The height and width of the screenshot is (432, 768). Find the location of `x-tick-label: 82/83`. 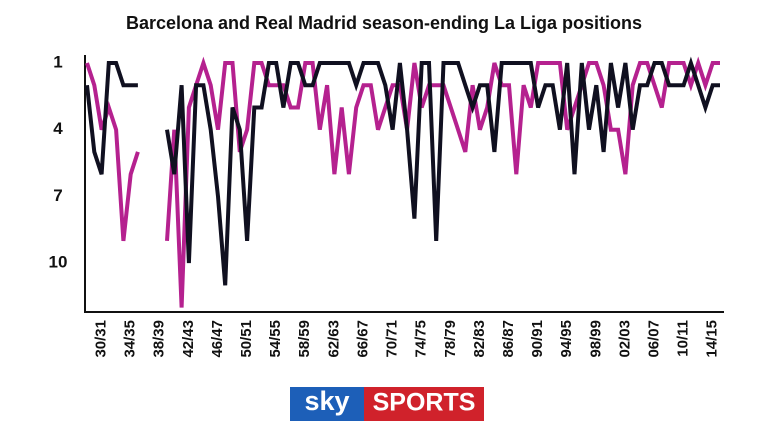

x-tick-label: 82/83 is located at coordinates (479, 339).